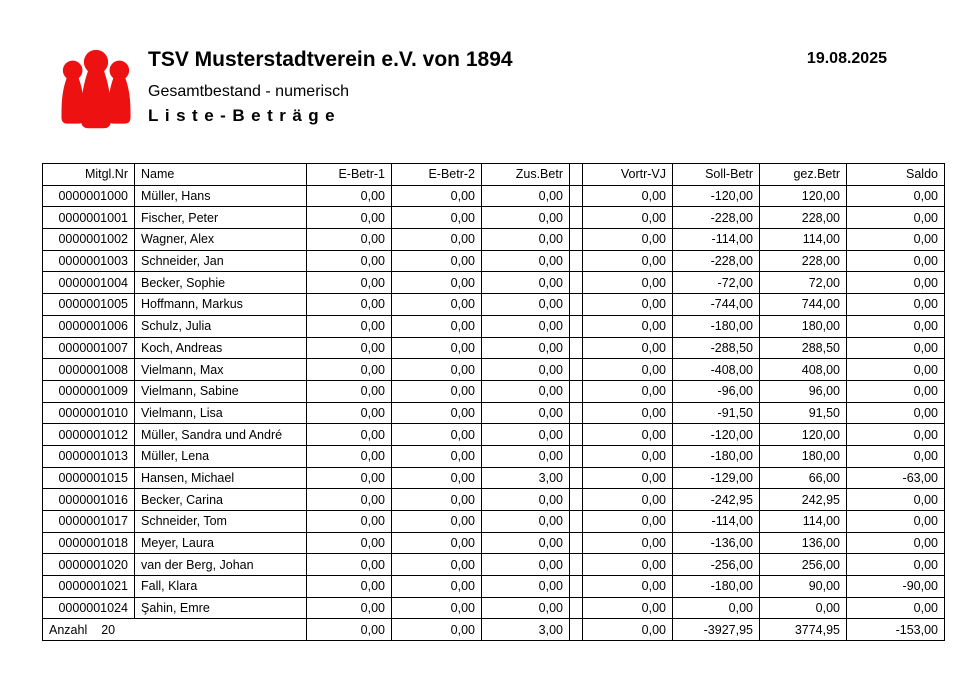 The height and width of the screenshot is (690, 976). Describe the element at coordinates (803, 304) in the screenshot. I see `cell-gezbetr: 744,00` at that location.